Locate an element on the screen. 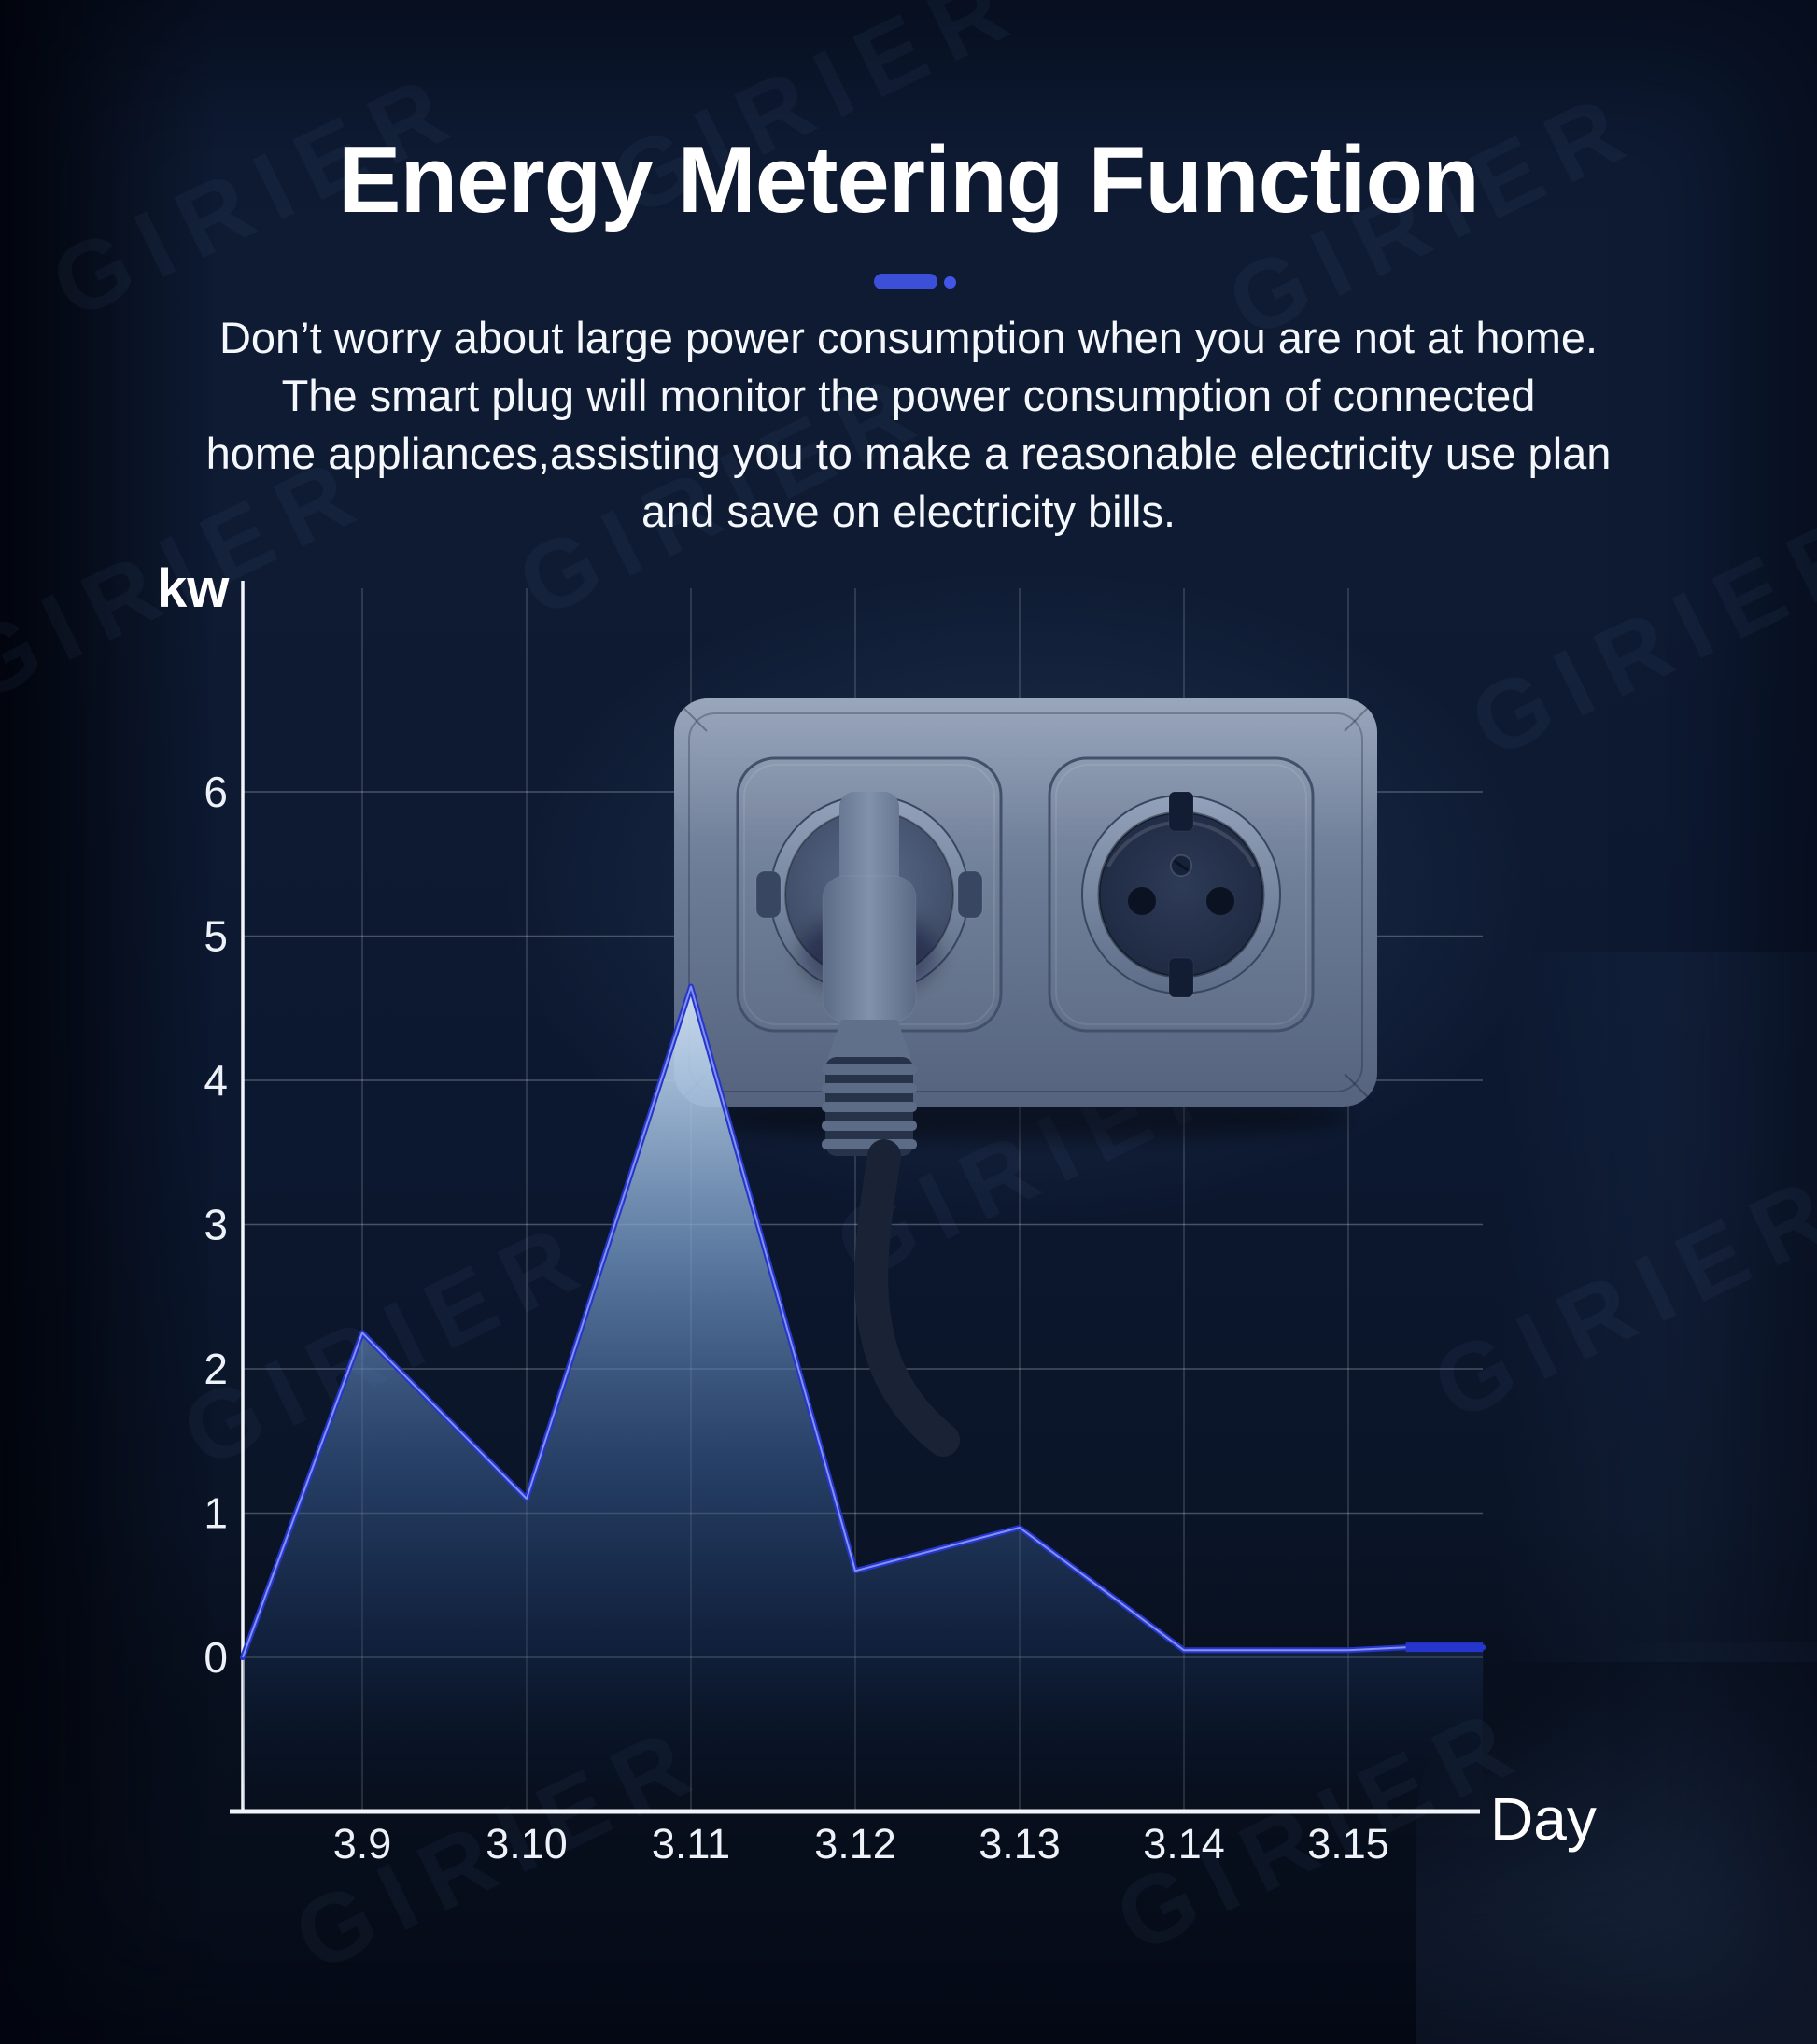 This screenshot has width=1817, height=2044. x-tick-label: 3.11 is located at coordinates (691, 1844).